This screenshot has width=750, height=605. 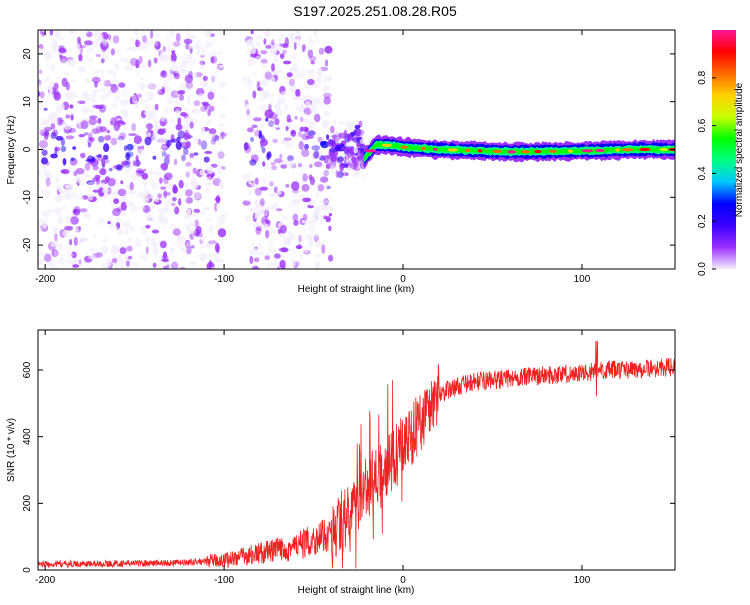 I want to click on colorbar-ticks: 0.0 0.2 0.4 0.6 0.8, so click(x=706, y=173).